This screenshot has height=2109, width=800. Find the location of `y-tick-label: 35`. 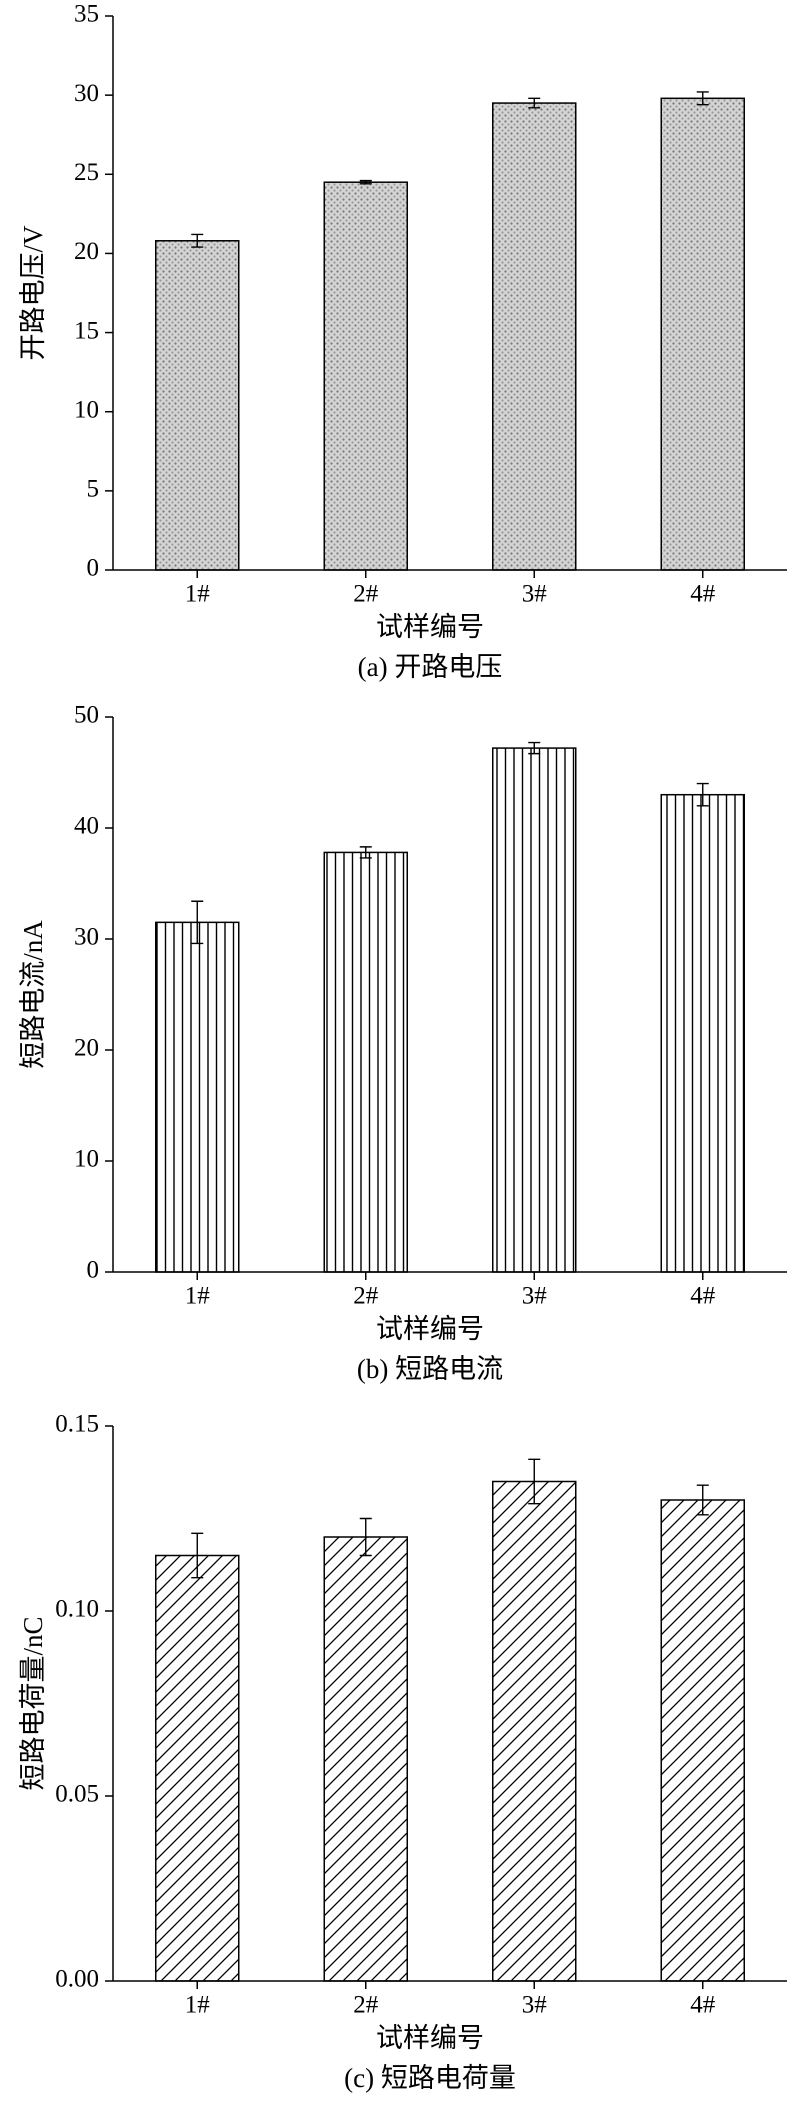

y-tick-label: 35 is located at coordinates (86, 14).